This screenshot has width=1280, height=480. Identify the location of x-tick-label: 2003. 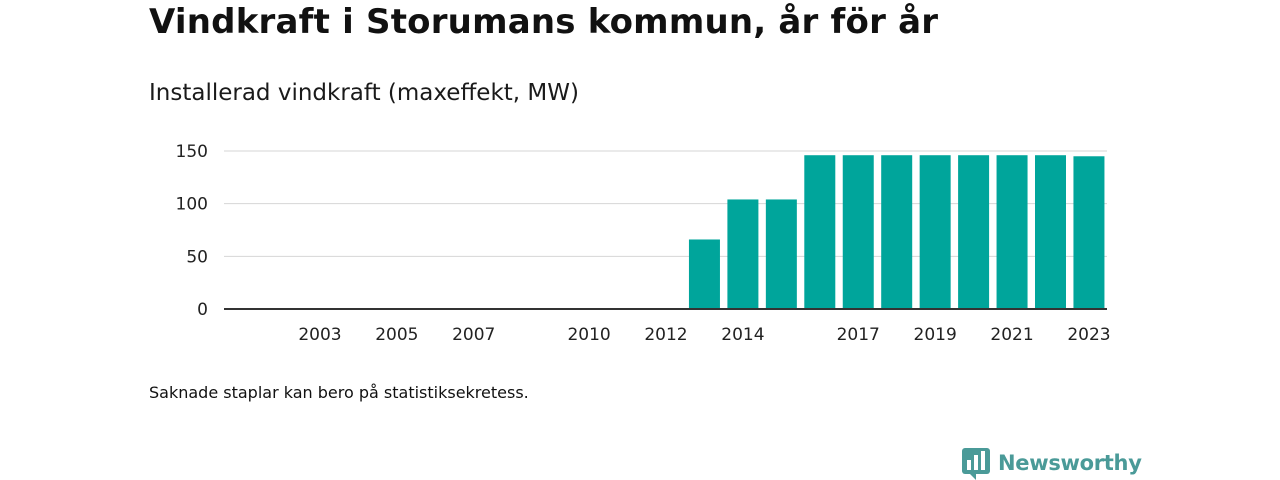
(319, 335).